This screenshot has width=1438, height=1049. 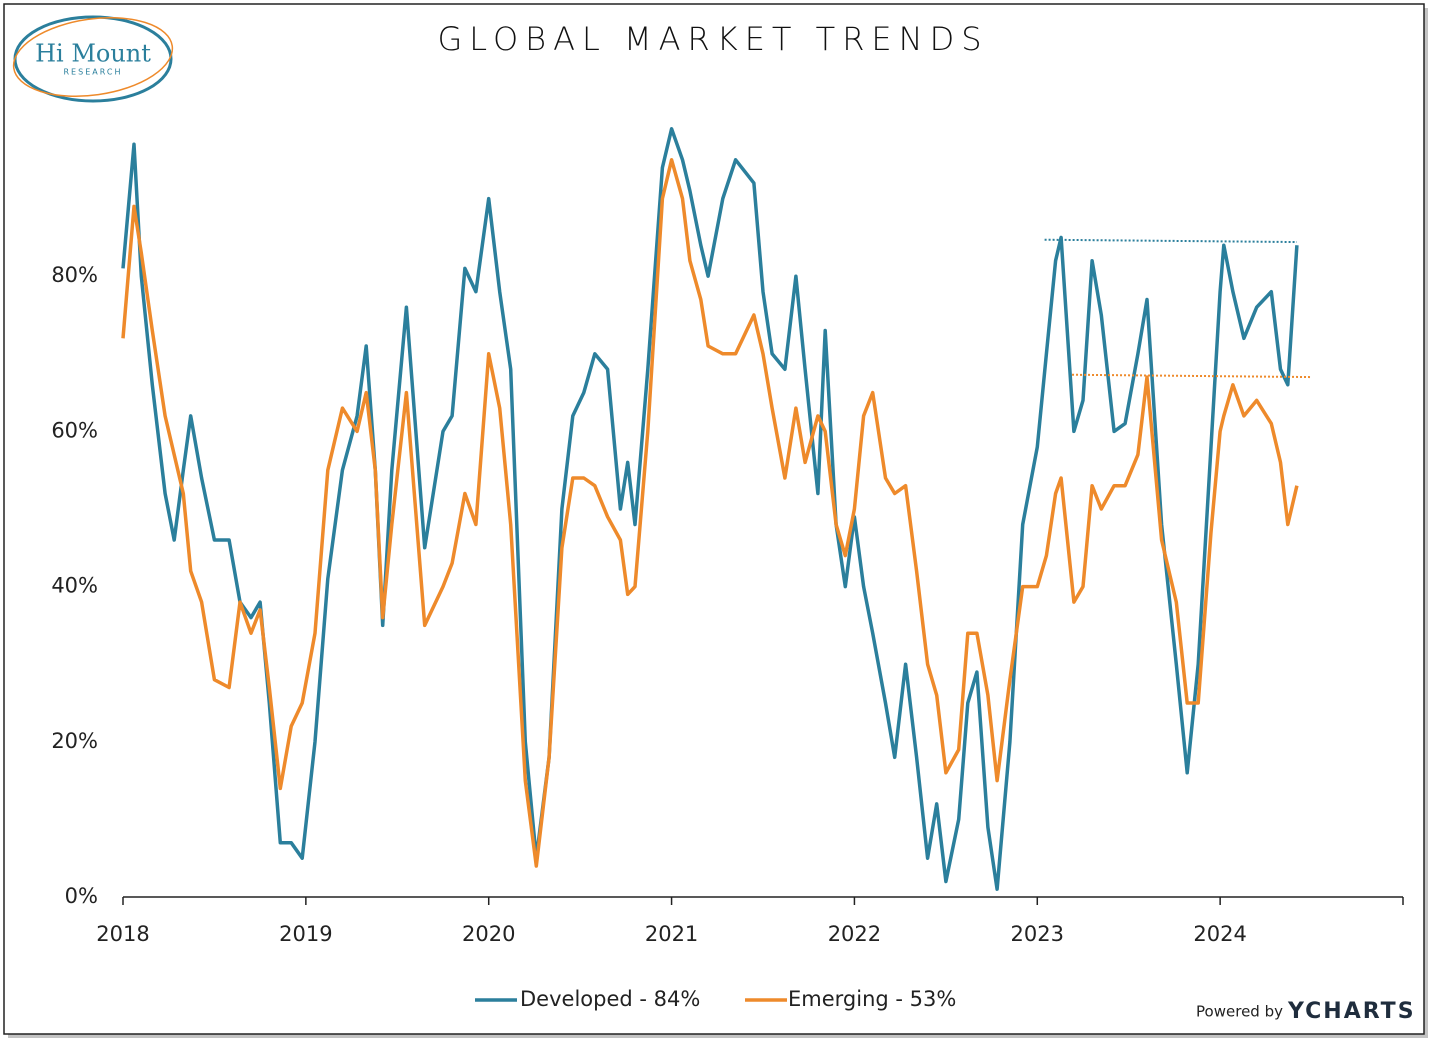 What do you see at coordinates (488, 934) in the screenshot?
I see `x-tick-label: 2020` at bounding box center [488, 934].